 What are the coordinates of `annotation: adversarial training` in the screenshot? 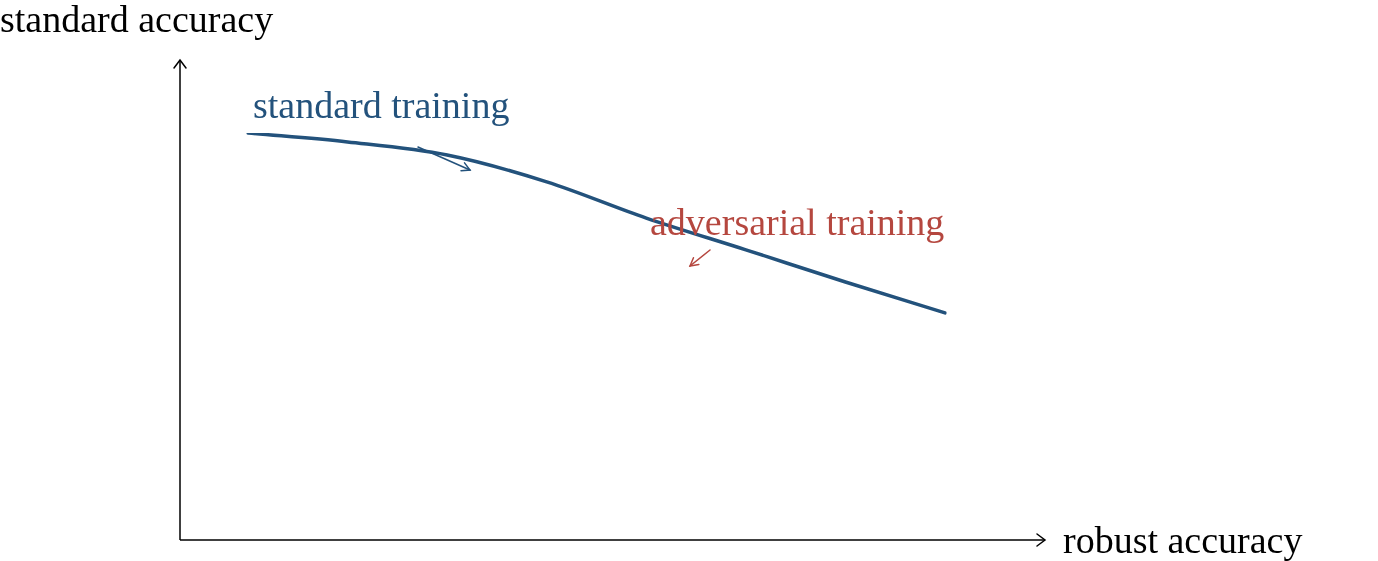 It's located at (797, 222).